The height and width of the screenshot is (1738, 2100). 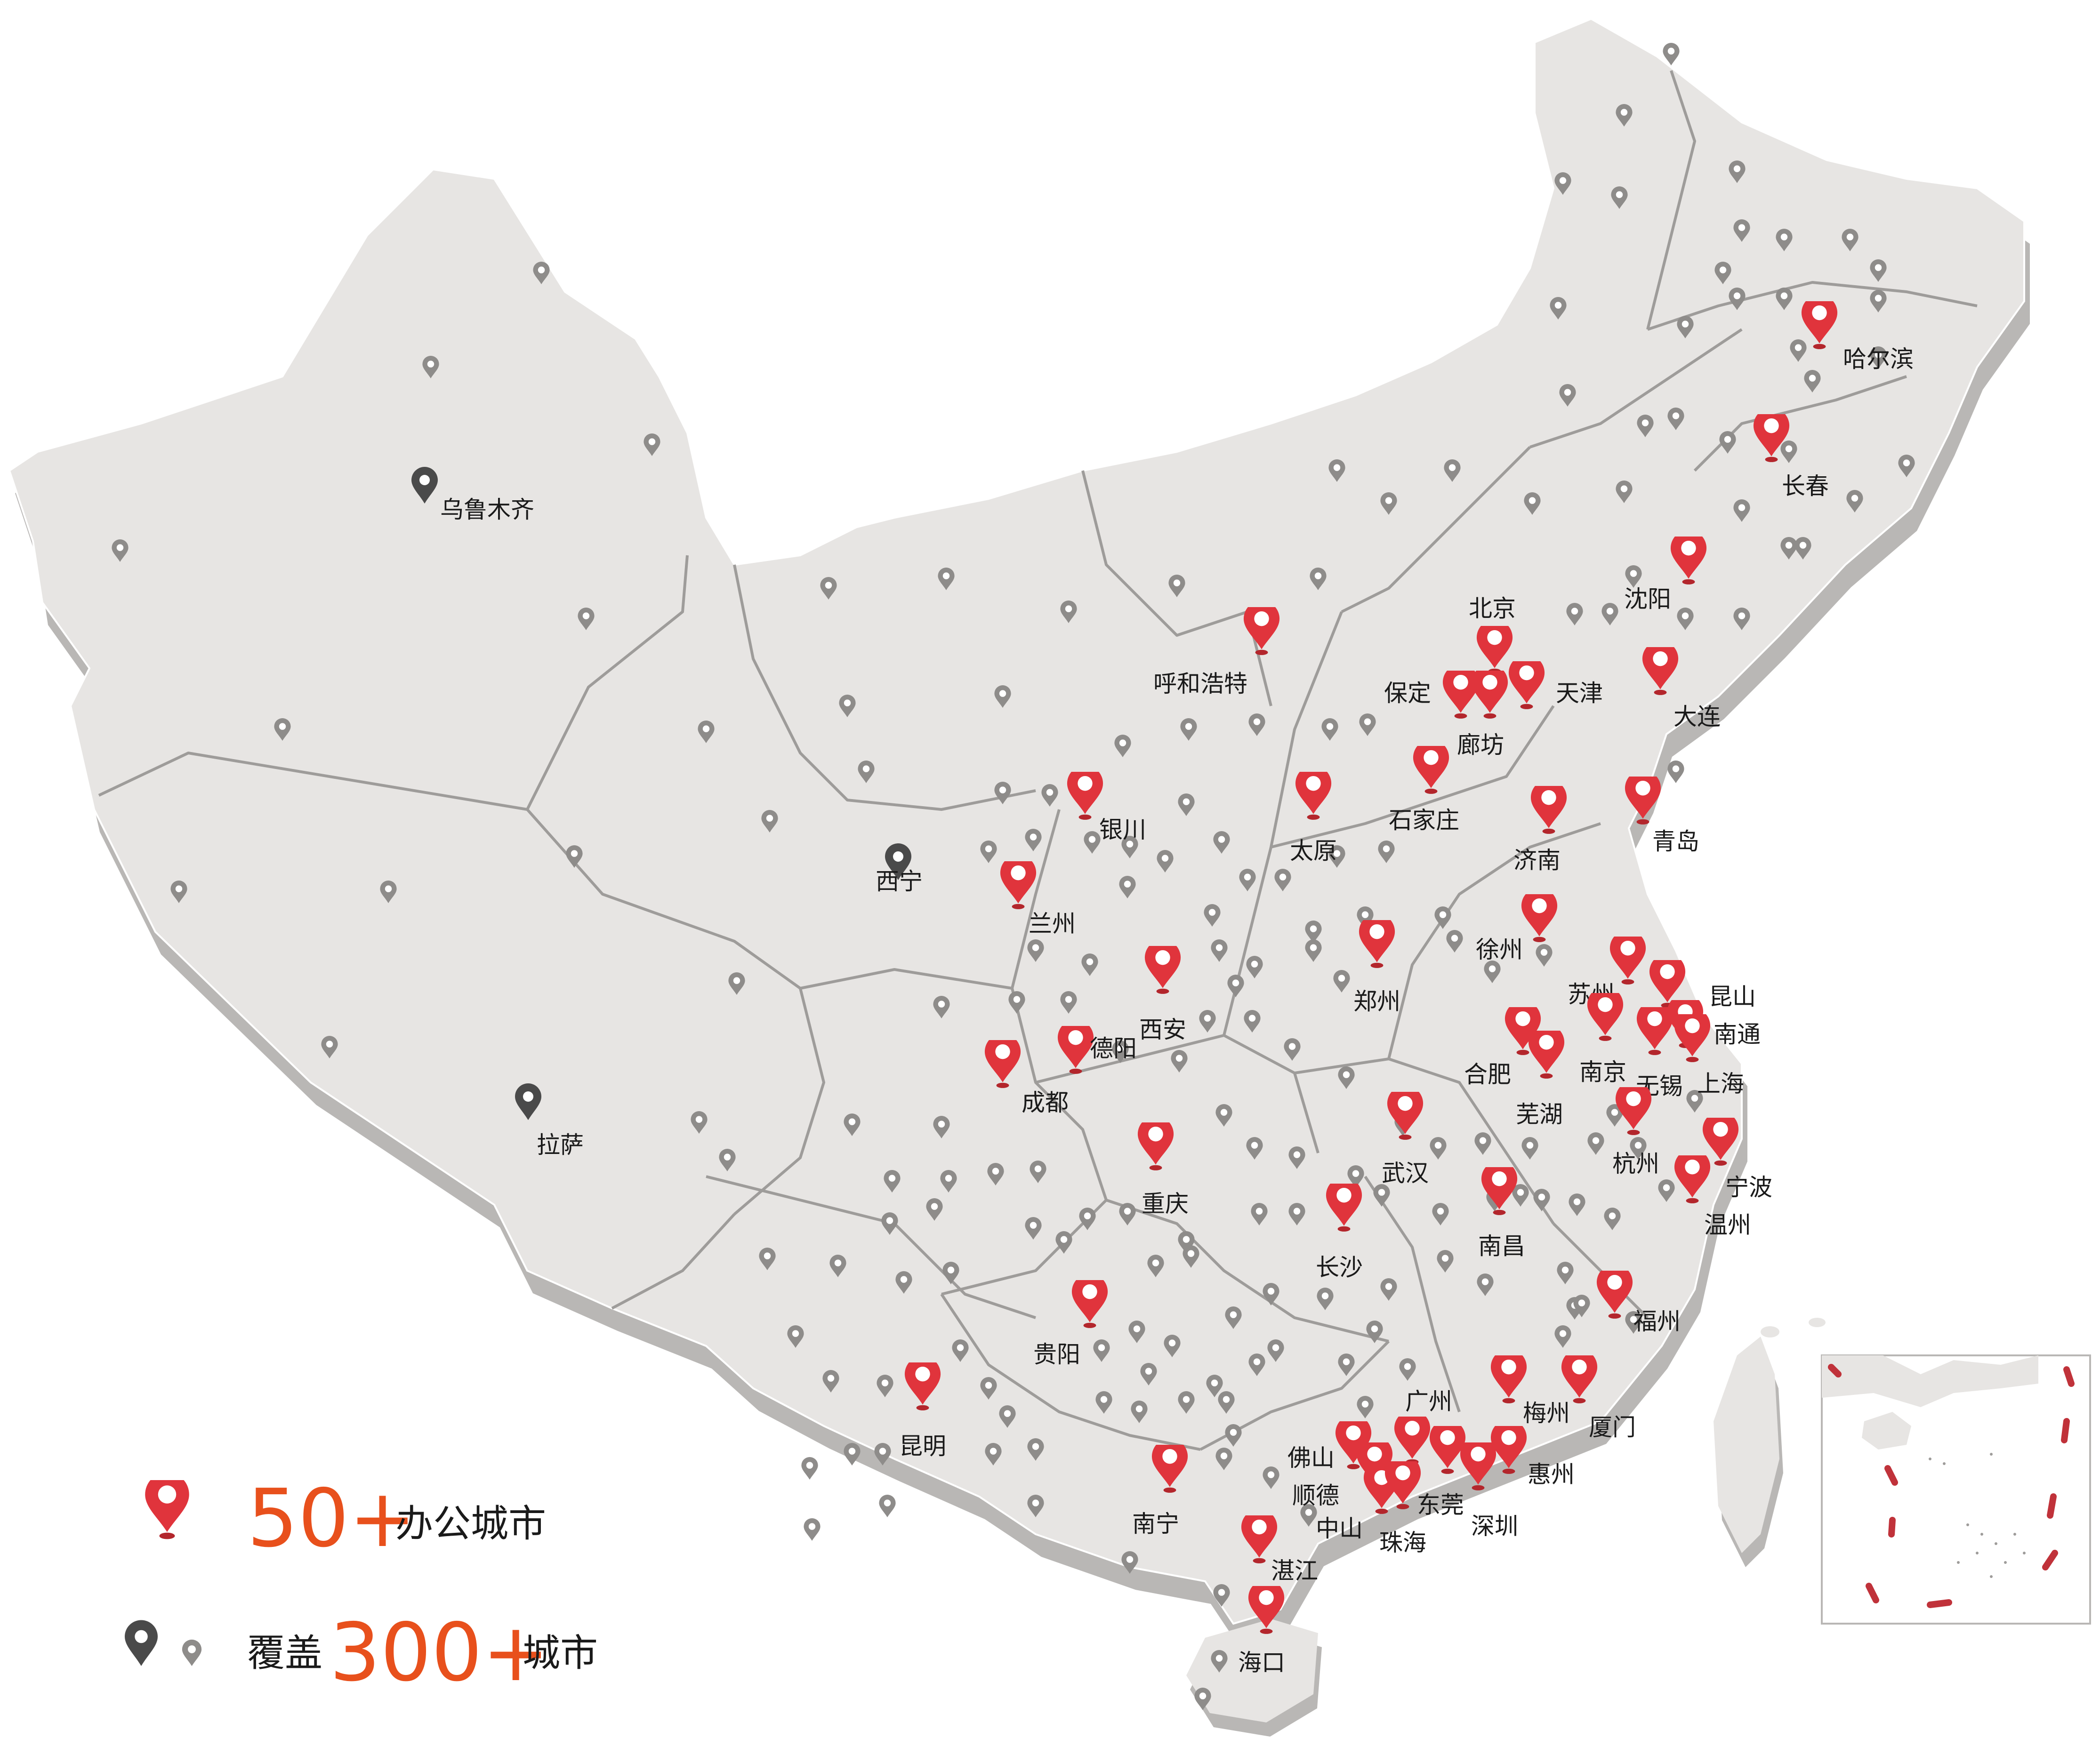 What do you see at coordinates (1441, 1469) in the screenshot?
I see `pin-dongguan: 东莞` at bounding box center [1441, 1469].